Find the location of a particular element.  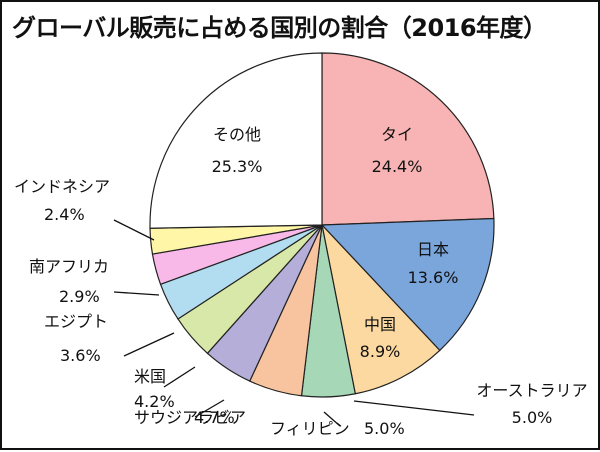

slice-value-10: 25.3% is located at coordinates (237, 166).